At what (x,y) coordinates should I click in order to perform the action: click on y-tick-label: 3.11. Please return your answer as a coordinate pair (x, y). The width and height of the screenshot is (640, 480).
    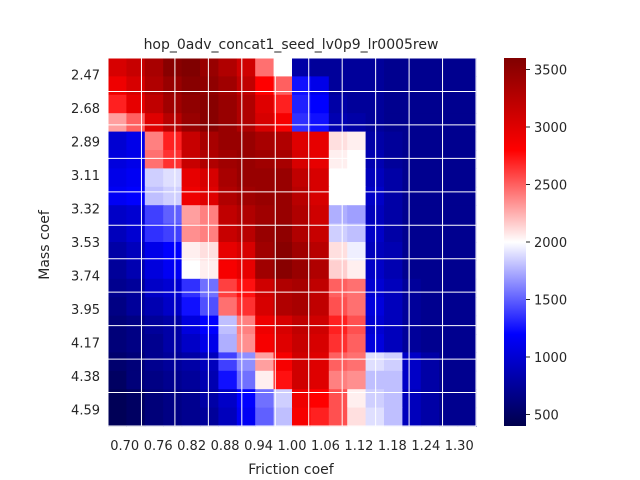
    Looking at the image, I should click on (85, 176).